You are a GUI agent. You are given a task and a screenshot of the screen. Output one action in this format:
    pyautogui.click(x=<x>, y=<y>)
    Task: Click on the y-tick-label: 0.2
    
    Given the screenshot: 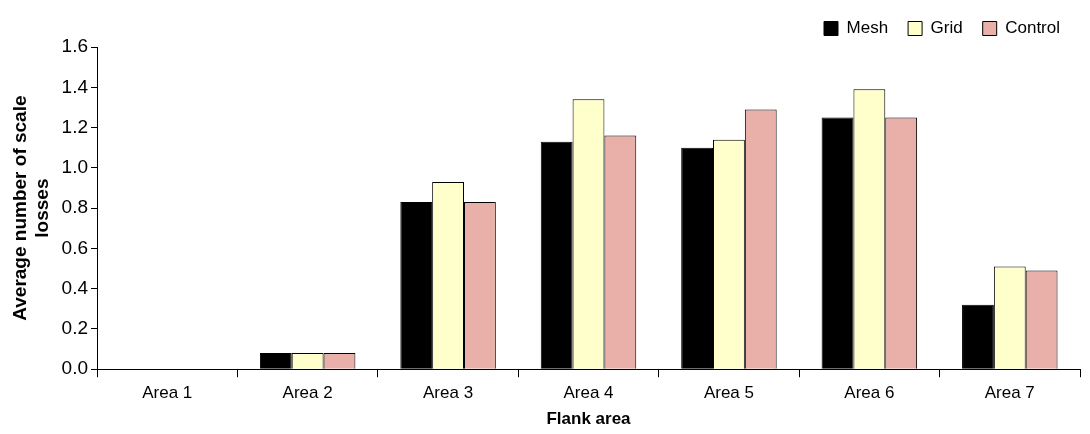 What is the action you would take?
    pyautogui.click(x=75, y=328)
    